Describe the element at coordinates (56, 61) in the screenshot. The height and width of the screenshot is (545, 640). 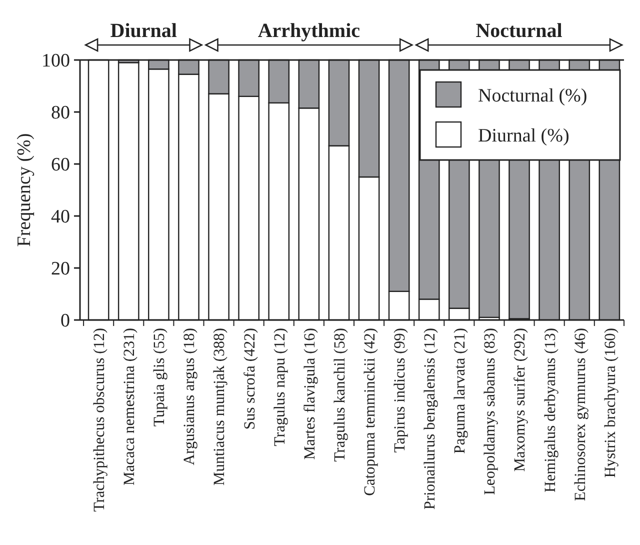
I see `y-tick-label: 100` at that location.